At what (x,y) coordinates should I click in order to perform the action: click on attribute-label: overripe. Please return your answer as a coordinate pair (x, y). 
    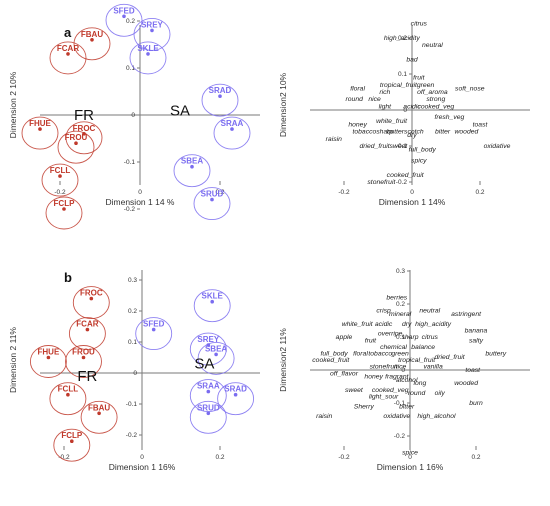
    Looking at the image, I should click on (390, 334).